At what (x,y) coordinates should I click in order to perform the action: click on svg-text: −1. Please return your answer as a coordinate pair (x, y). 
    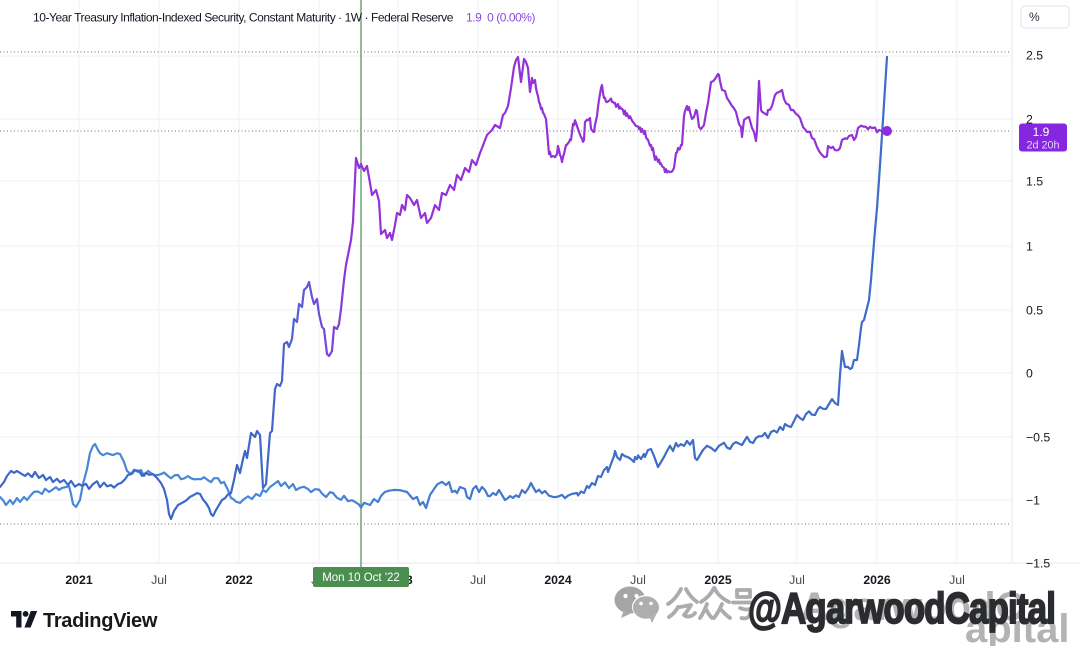
    Looking at the image, I should click on (1033, 501).